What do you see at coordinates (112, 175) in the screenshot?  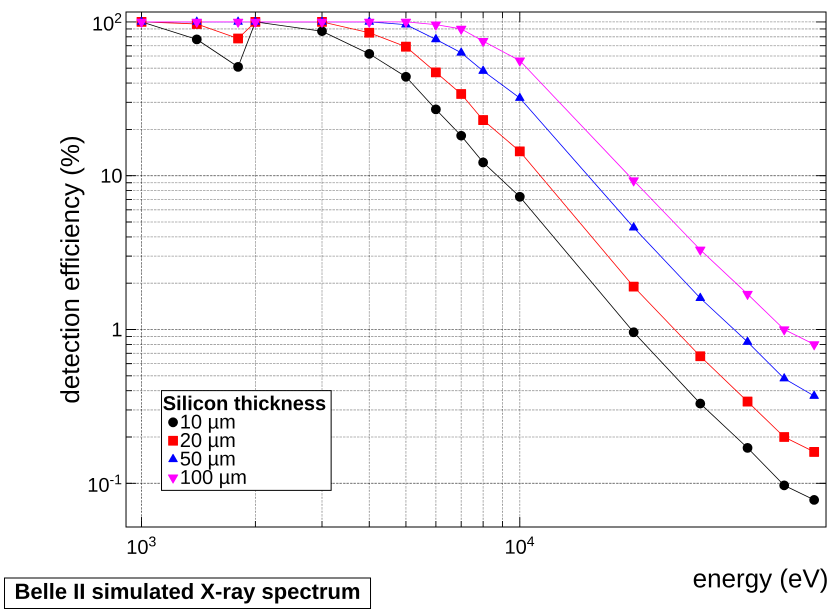 I see `y-tick-label: 10` at bounding box center [112, 175].